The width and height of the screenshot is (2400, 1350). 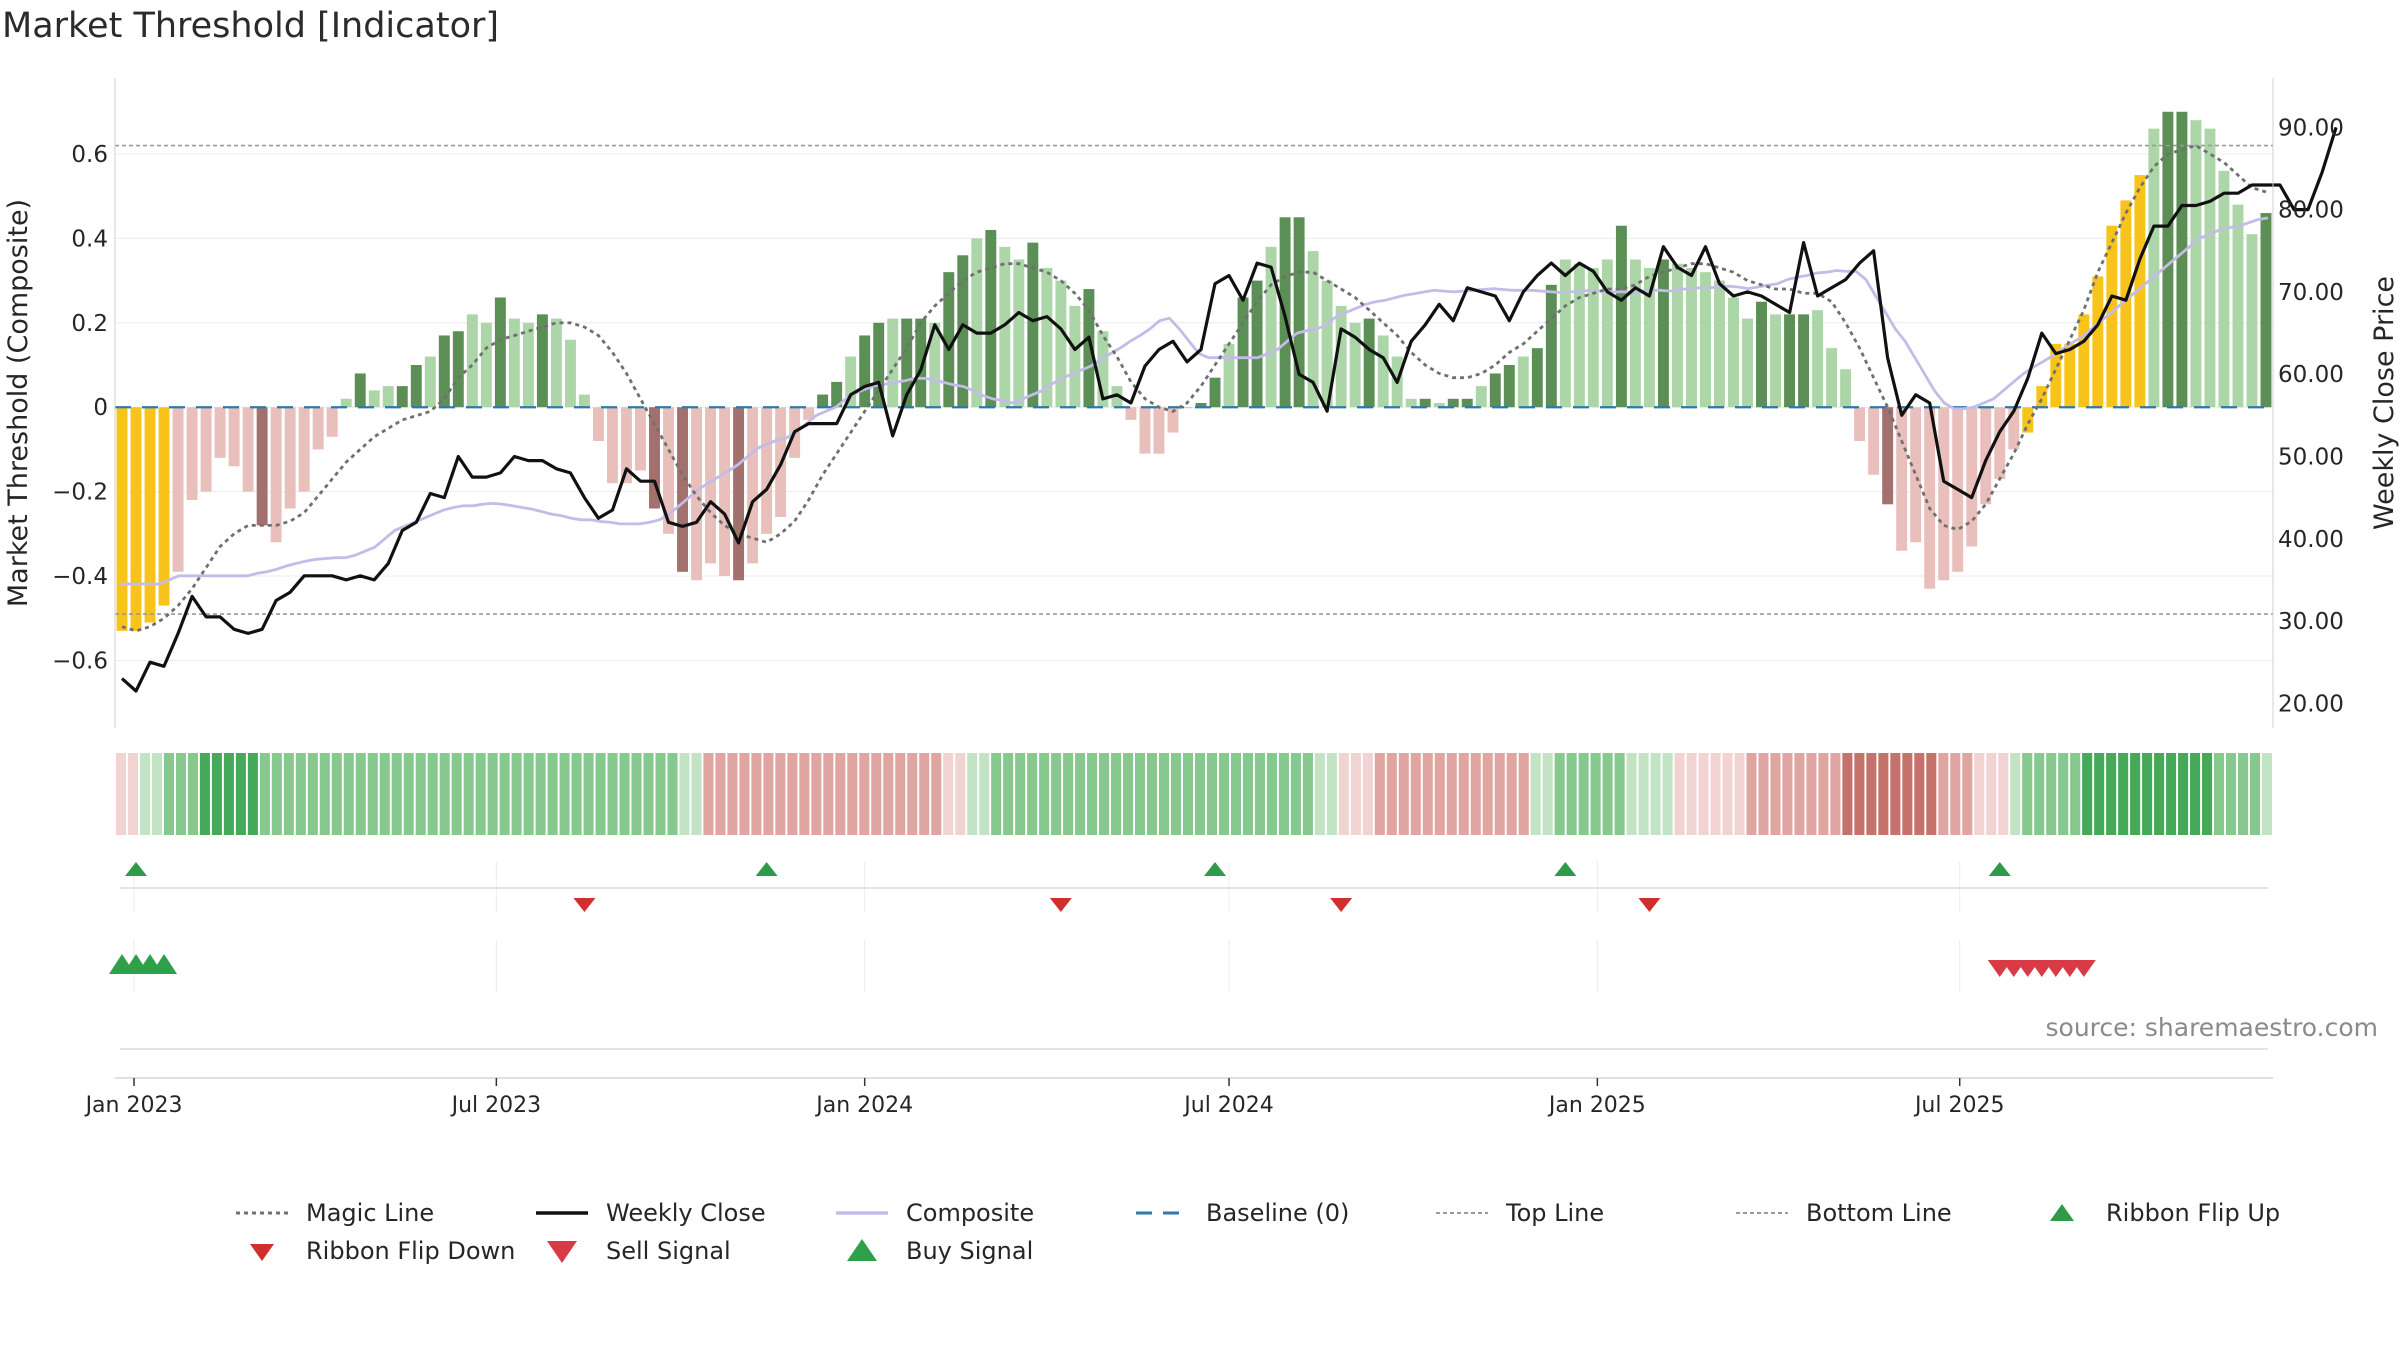 I want to click on buy-signal-marker, so click(x=164, y=964).